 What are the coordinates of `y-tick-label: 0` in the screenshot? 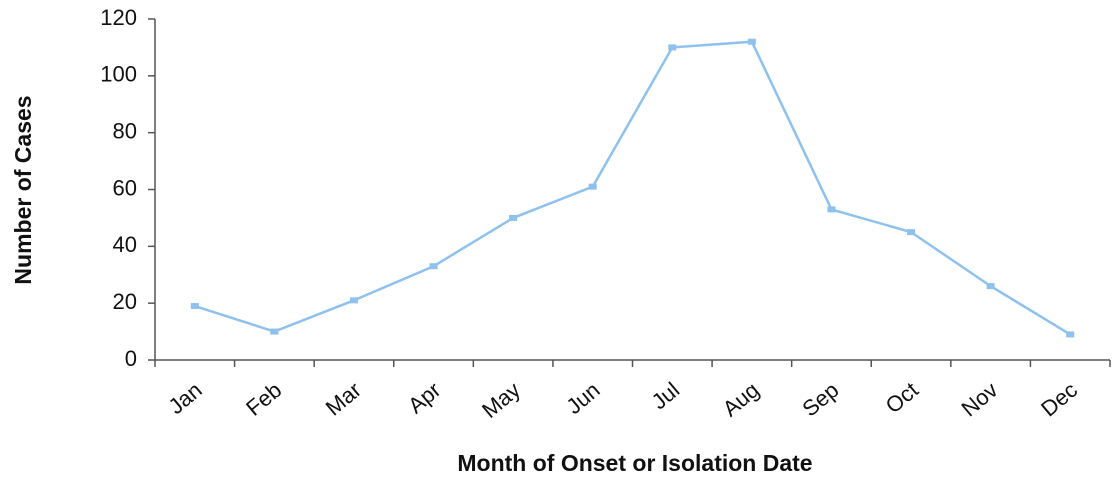 It's located at (131, 358).